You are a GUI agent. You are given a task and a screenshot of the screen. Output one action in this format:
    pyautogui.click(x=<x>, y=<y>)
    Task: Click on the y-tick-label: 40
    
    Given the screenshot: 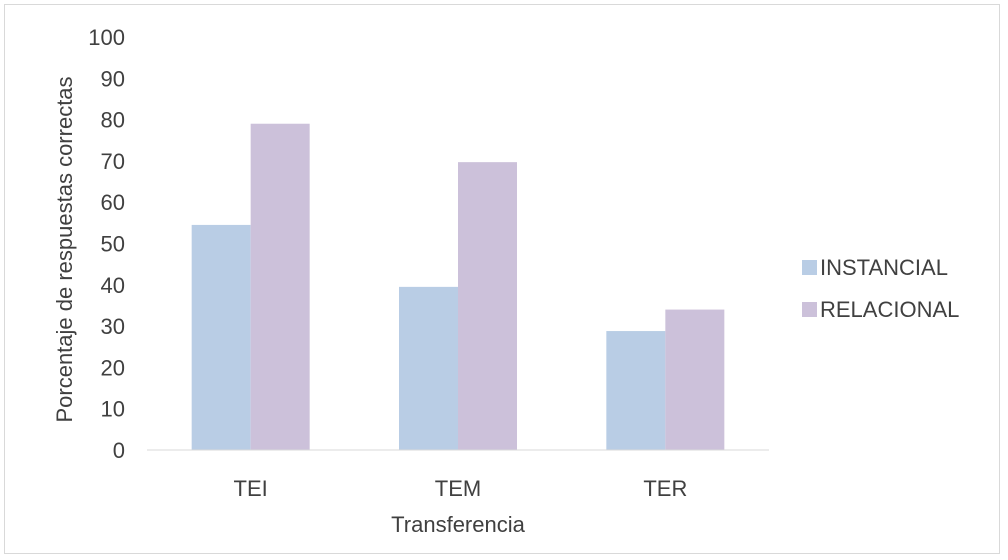 What is the action you would take?
    pyautogui.click(x=113, y=285)
    